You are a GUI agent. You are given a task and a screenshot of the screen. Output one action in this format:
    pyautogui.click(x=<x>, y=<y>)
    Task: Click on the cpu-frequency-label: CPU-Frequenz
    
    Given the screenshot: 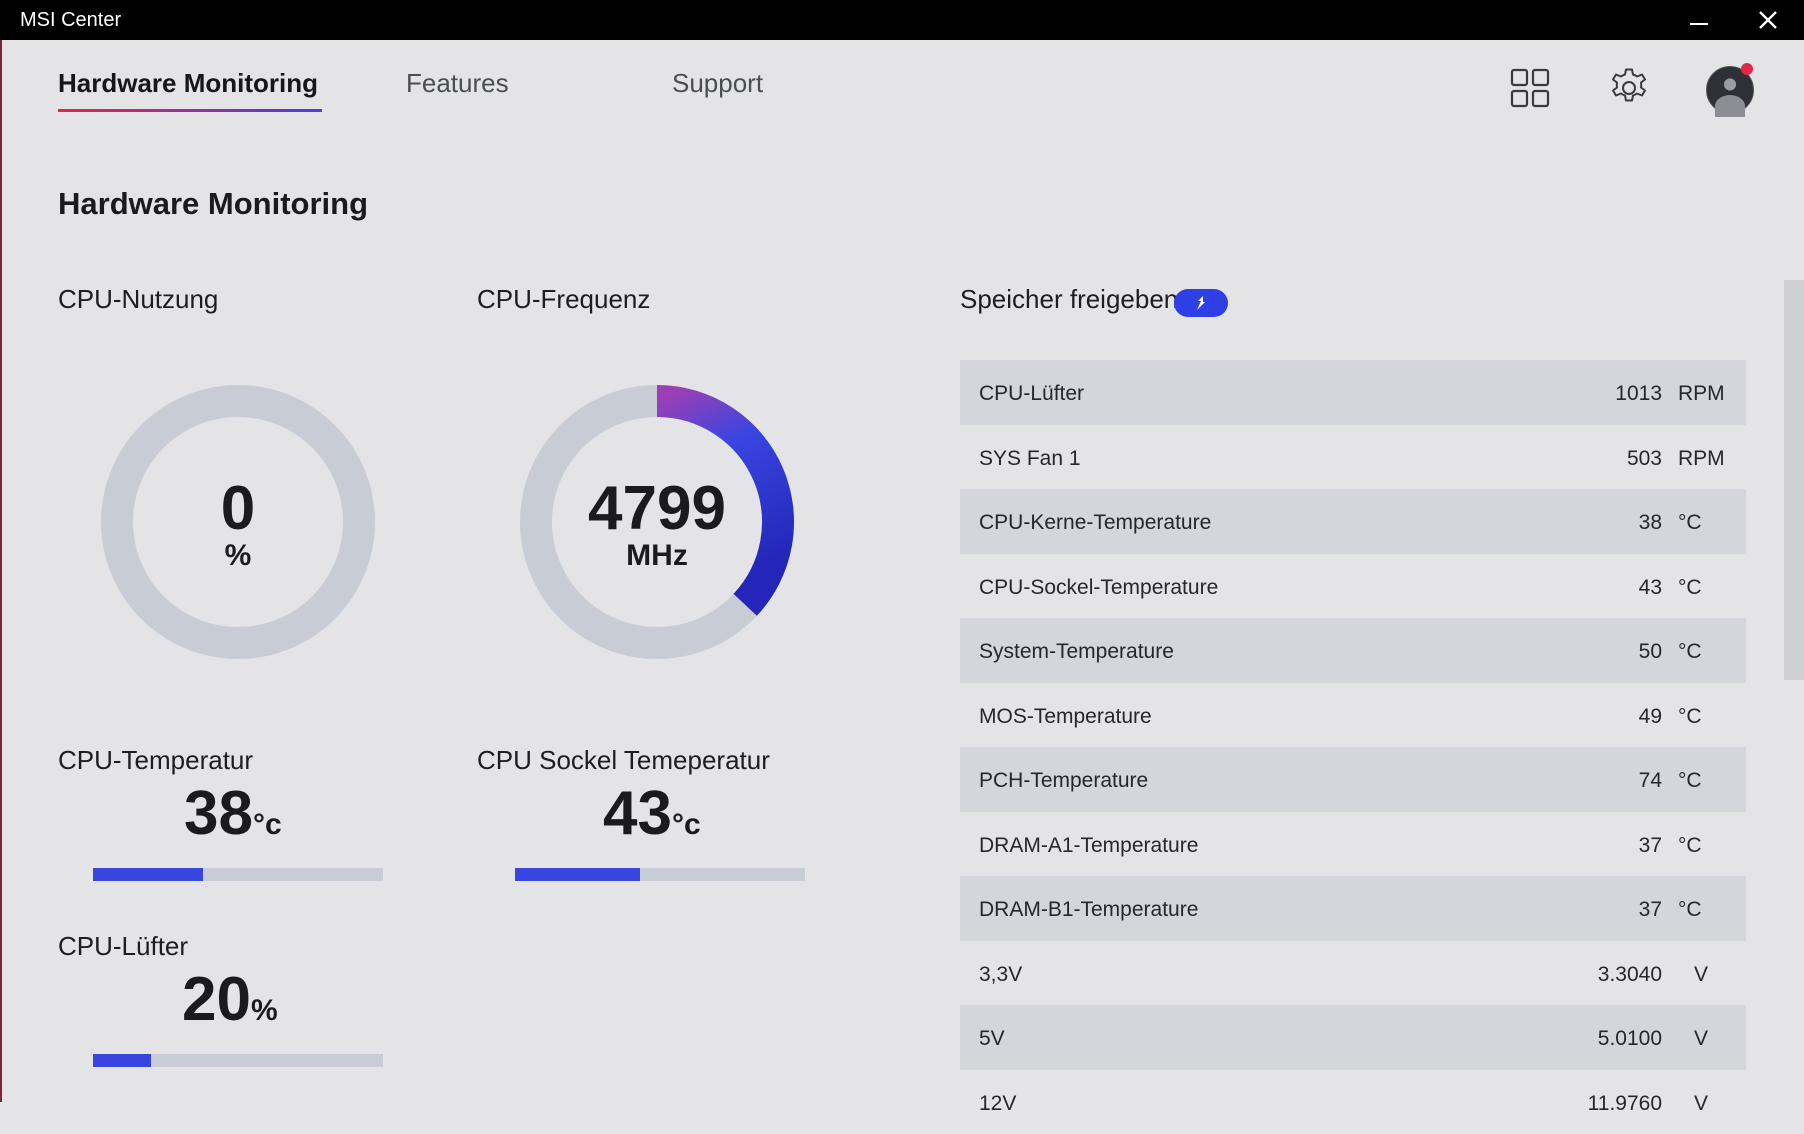 What is the action you would take?
    pyautogui.click(x=563, y=299)
    